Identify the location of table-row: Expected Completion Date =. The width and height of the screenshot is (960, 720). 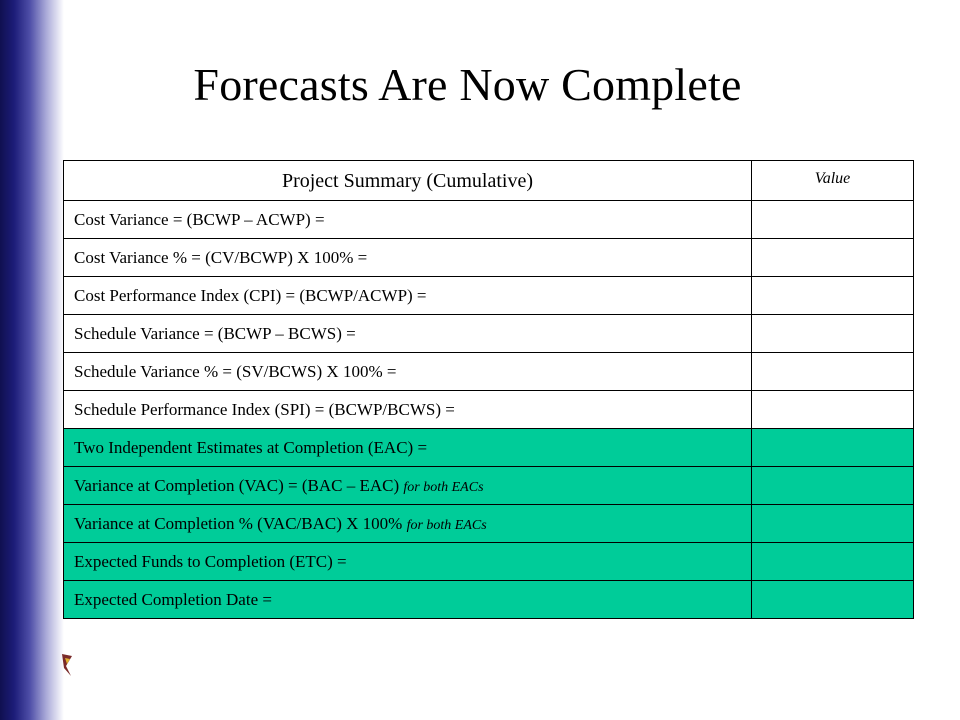
(488, 599).